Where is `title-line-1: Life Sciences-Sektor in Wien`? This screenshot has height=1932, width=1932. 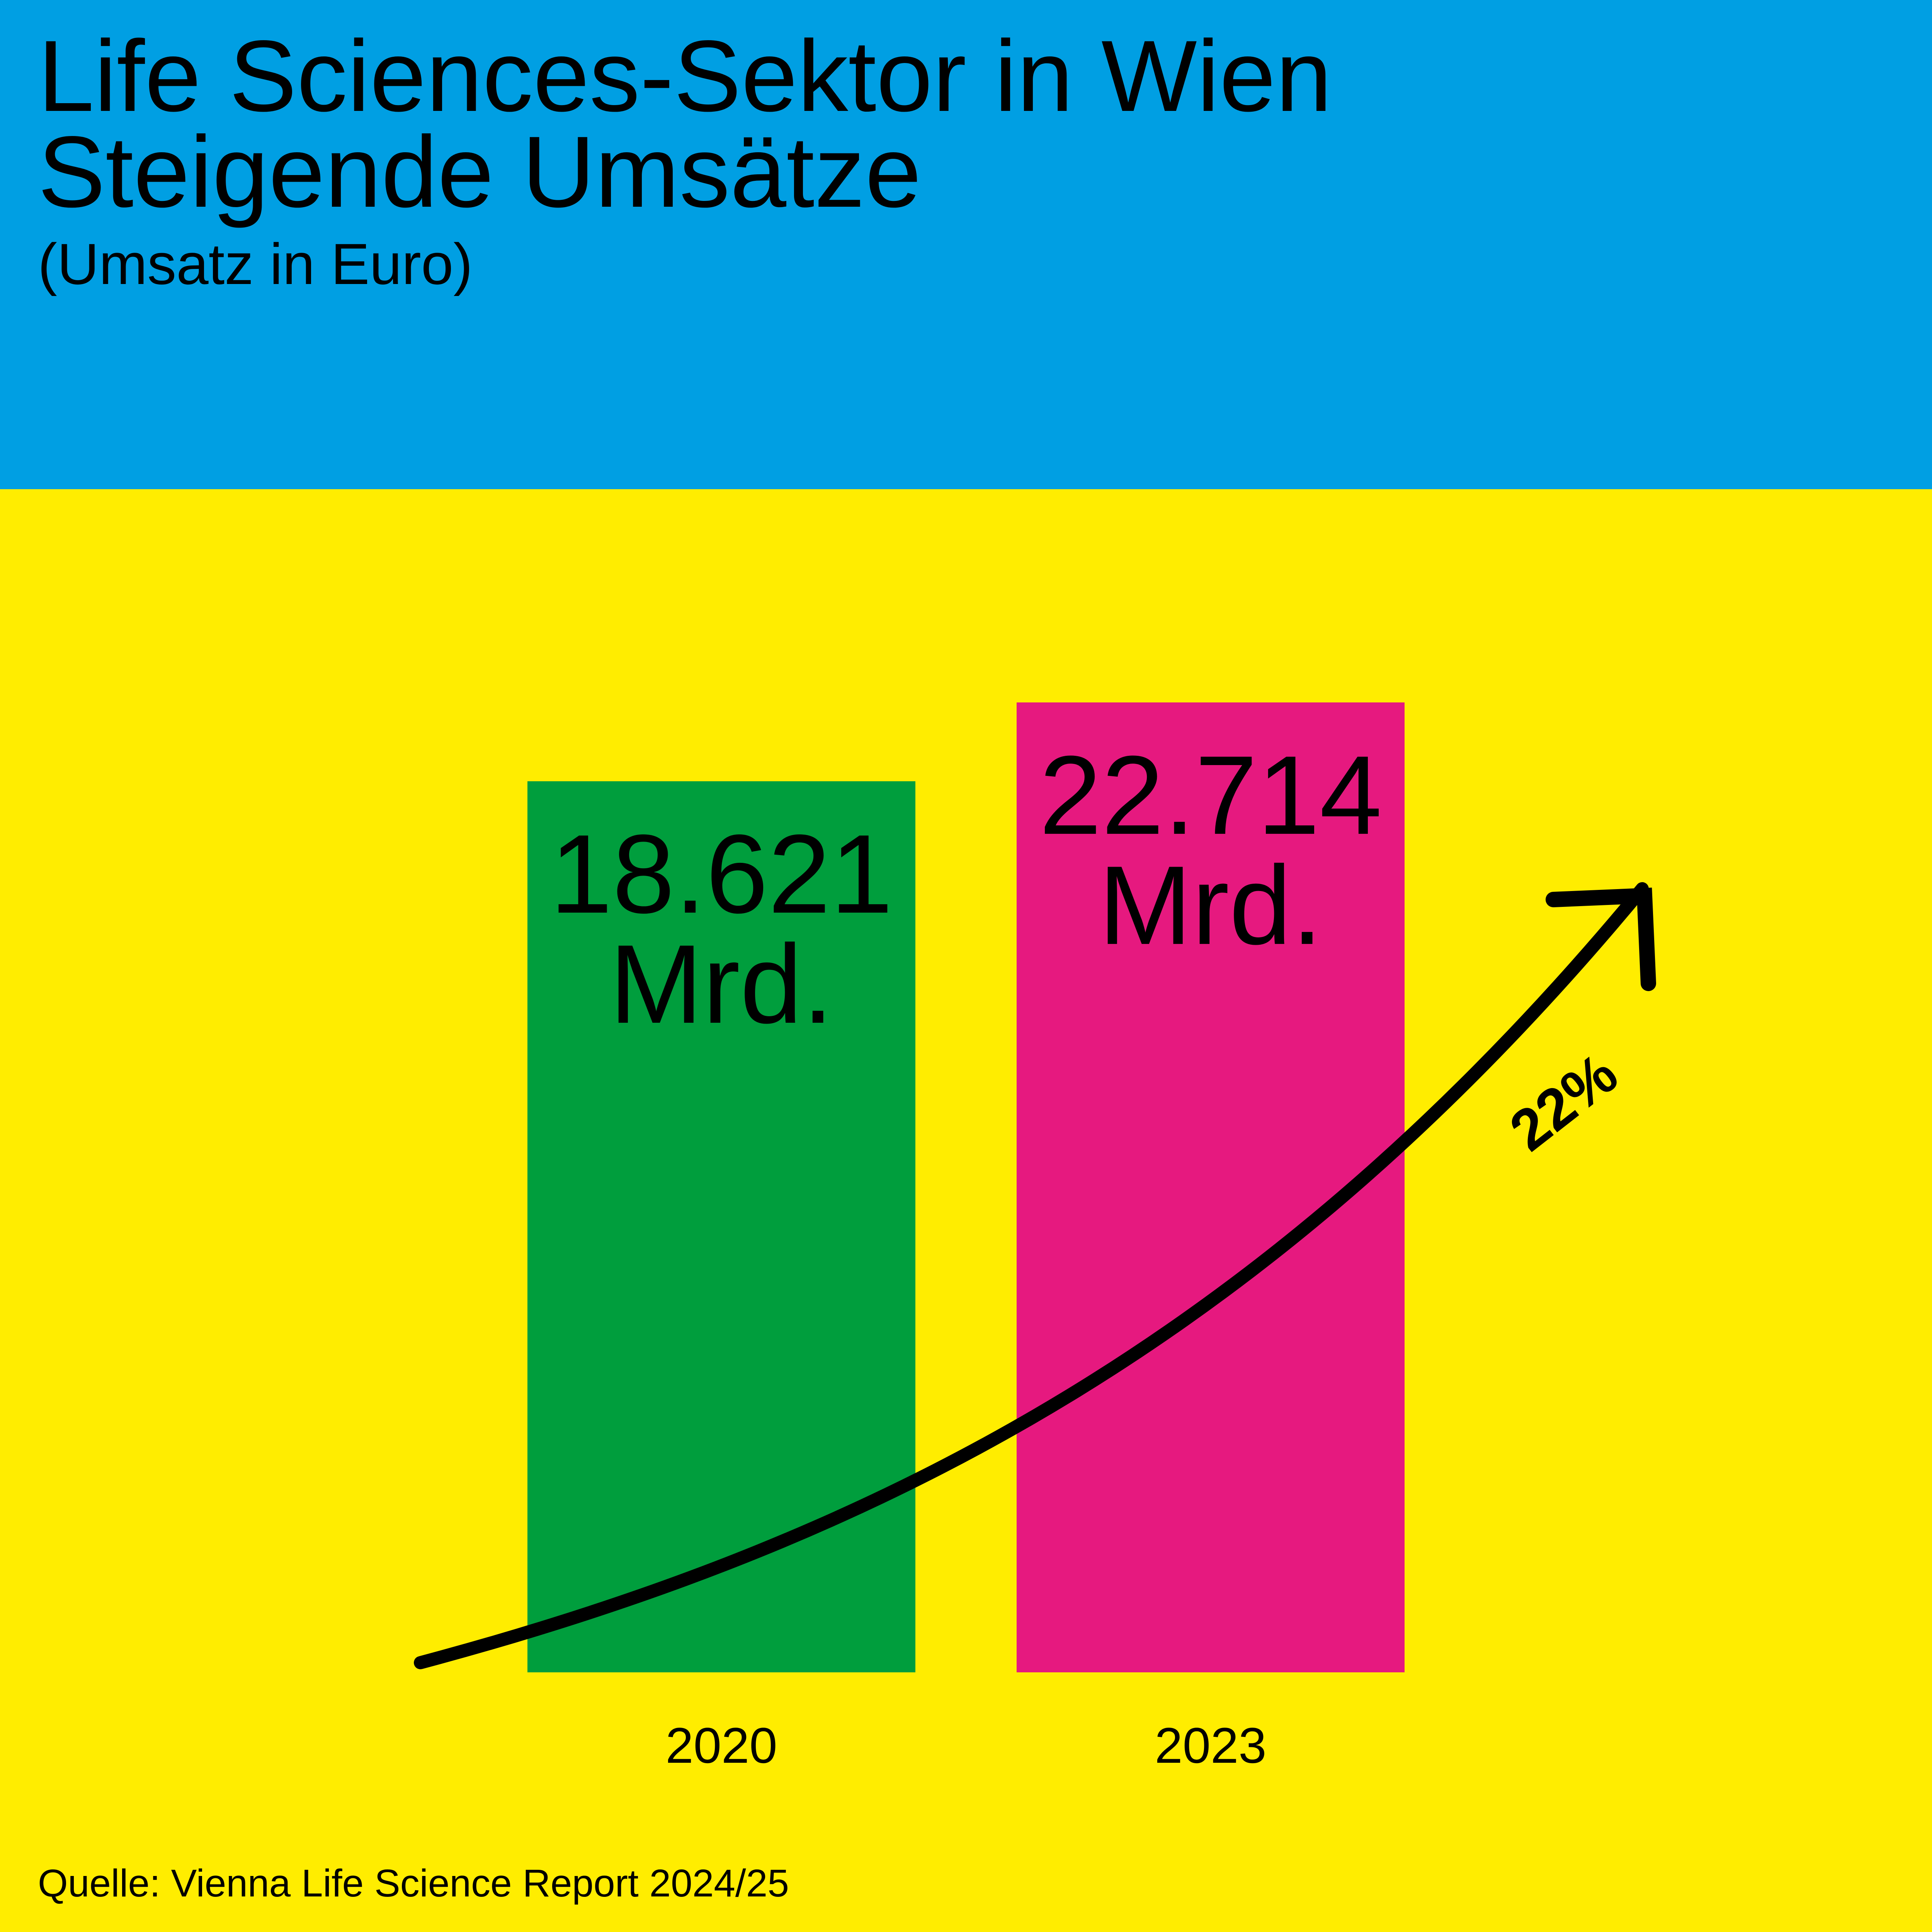 title-line-1: Life Sciences-Sektor in Wien is located at coordinates (685, 76).